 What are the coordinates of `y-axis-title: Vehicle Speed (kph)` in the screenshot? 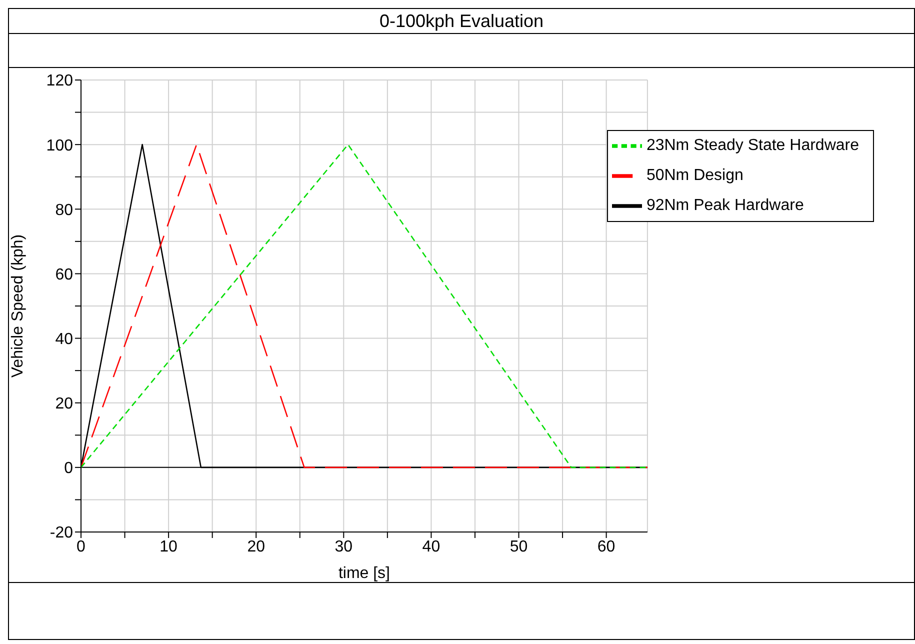 It's located at (18, 306).